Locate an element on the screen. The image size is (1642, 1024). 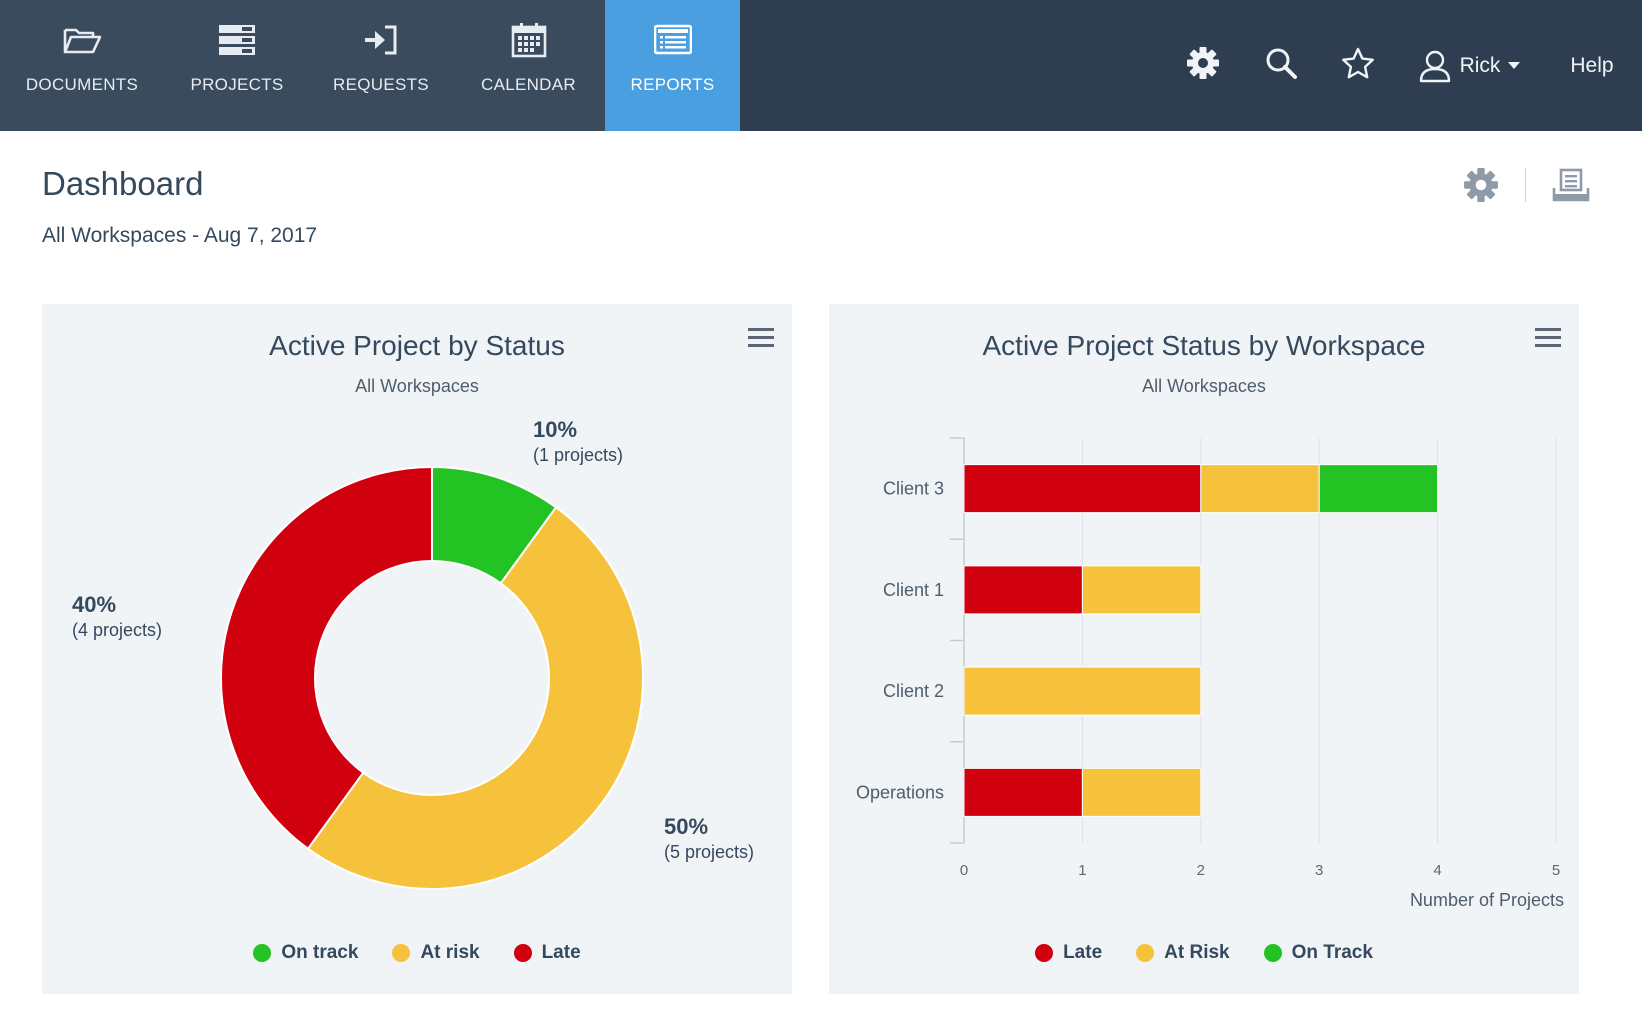
caret-down-icon is located at coordinates (1514, 65).